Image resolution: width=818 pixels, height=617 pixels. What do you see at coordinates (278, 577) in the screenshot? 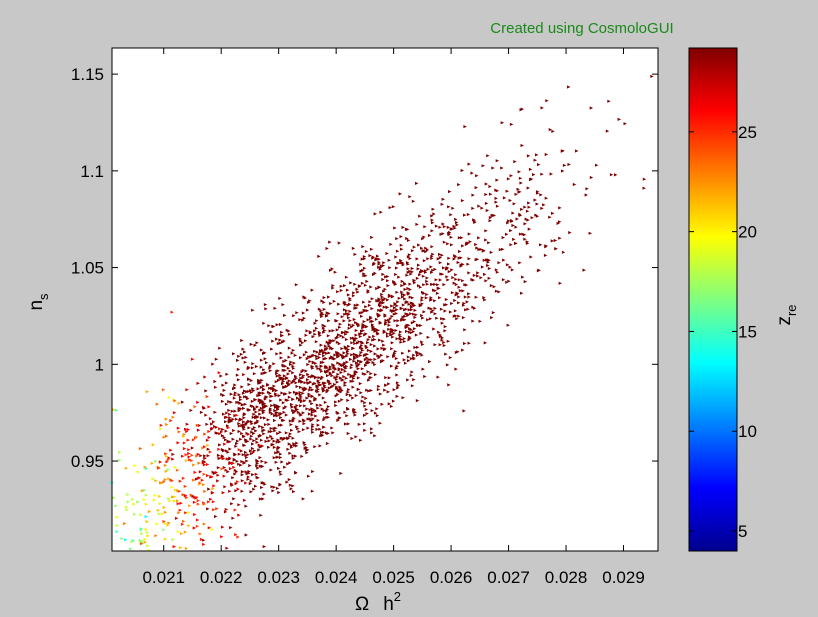
I see `x-tick-label: 0.023` at bounding box center [278, 577].